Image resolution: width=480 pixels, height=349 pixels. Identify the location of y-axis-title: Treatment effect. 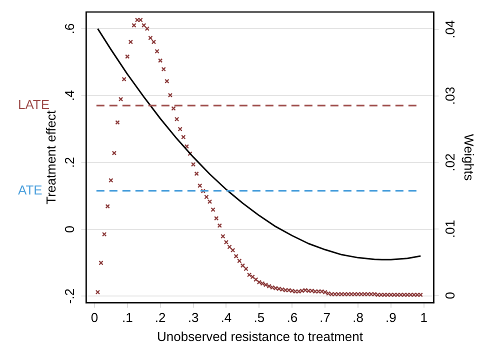
(50, 157).